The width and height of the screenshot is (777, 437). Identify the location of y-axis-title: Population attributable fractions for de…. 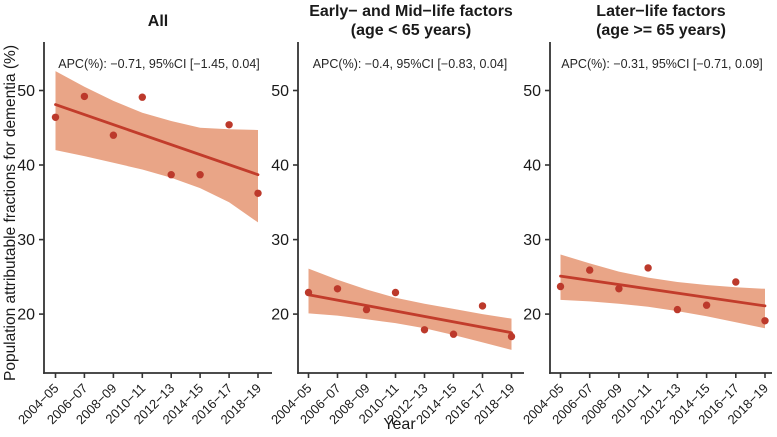
(10, 213).